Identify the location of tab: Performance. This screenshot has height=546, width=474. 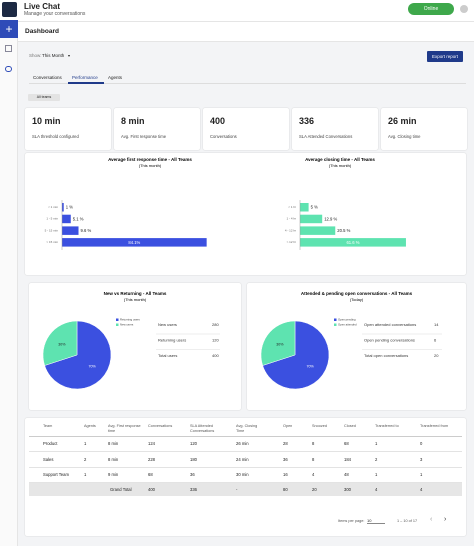
(85, 77).